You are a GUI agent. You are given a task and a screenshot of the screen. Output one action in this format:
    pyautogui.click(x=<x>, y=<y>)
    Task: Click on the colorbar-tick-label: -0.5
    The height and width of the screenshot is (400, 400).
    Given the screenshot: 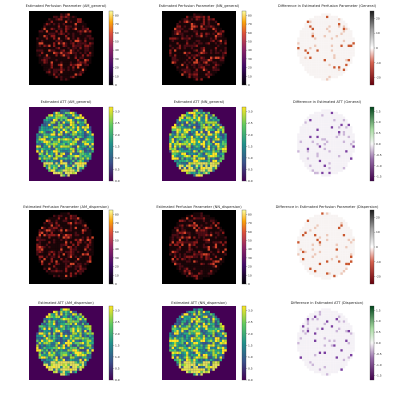 What is the action you would take?
    pyautogui.click(x=379, y=354)
    